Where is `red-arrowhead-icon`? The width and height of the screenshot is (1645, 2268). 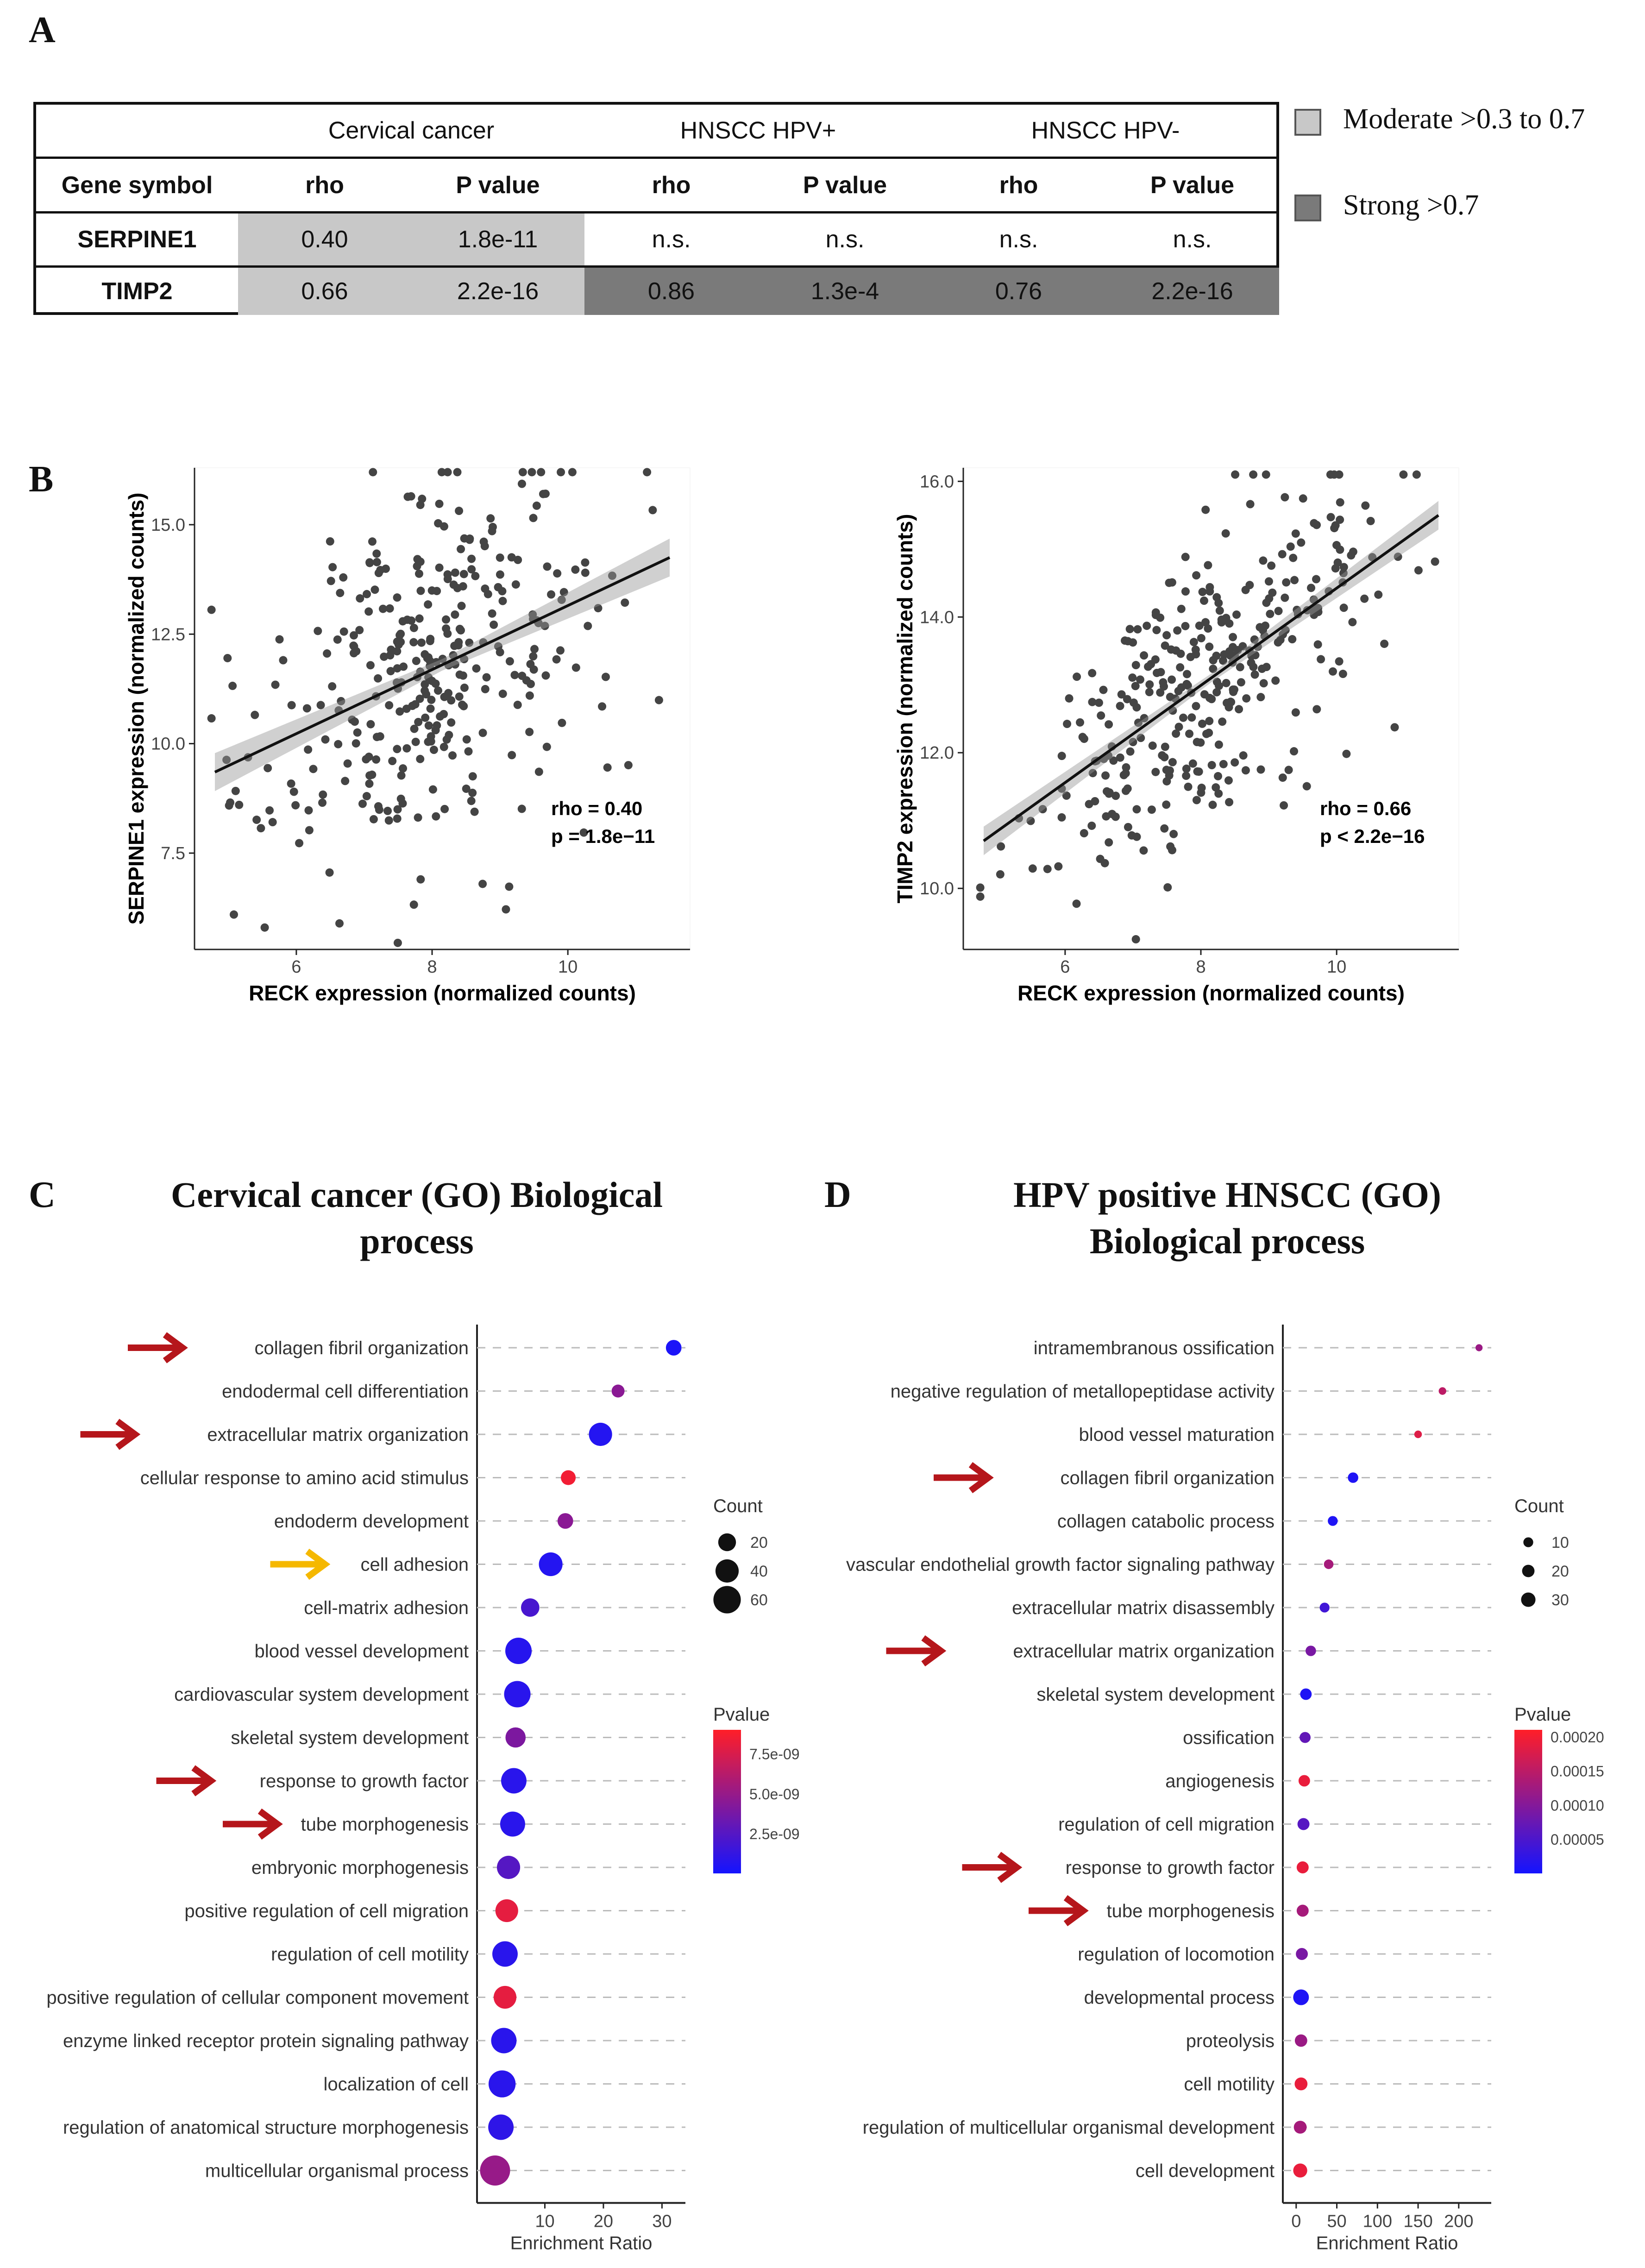
red-arrowhead-icon is located at coordinates (981, 1478).